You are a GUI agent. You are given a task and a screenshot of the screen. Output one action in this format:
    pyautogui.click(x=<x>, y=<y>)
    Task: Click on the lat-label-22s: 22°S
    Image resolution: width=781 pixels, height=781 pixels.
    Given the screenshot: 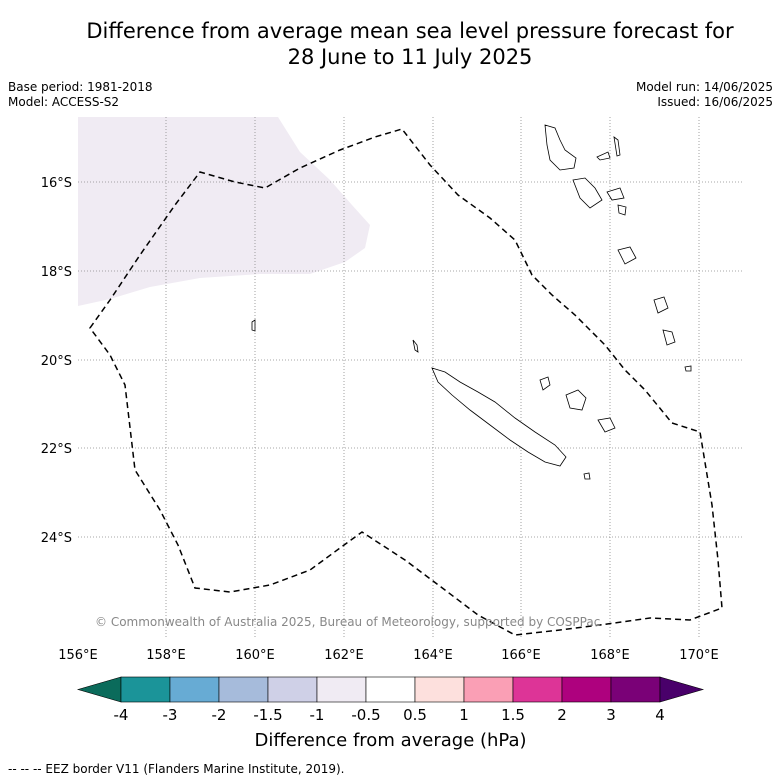 What is the action you would take?
    pyautogui.click(x=56, y=449)
    